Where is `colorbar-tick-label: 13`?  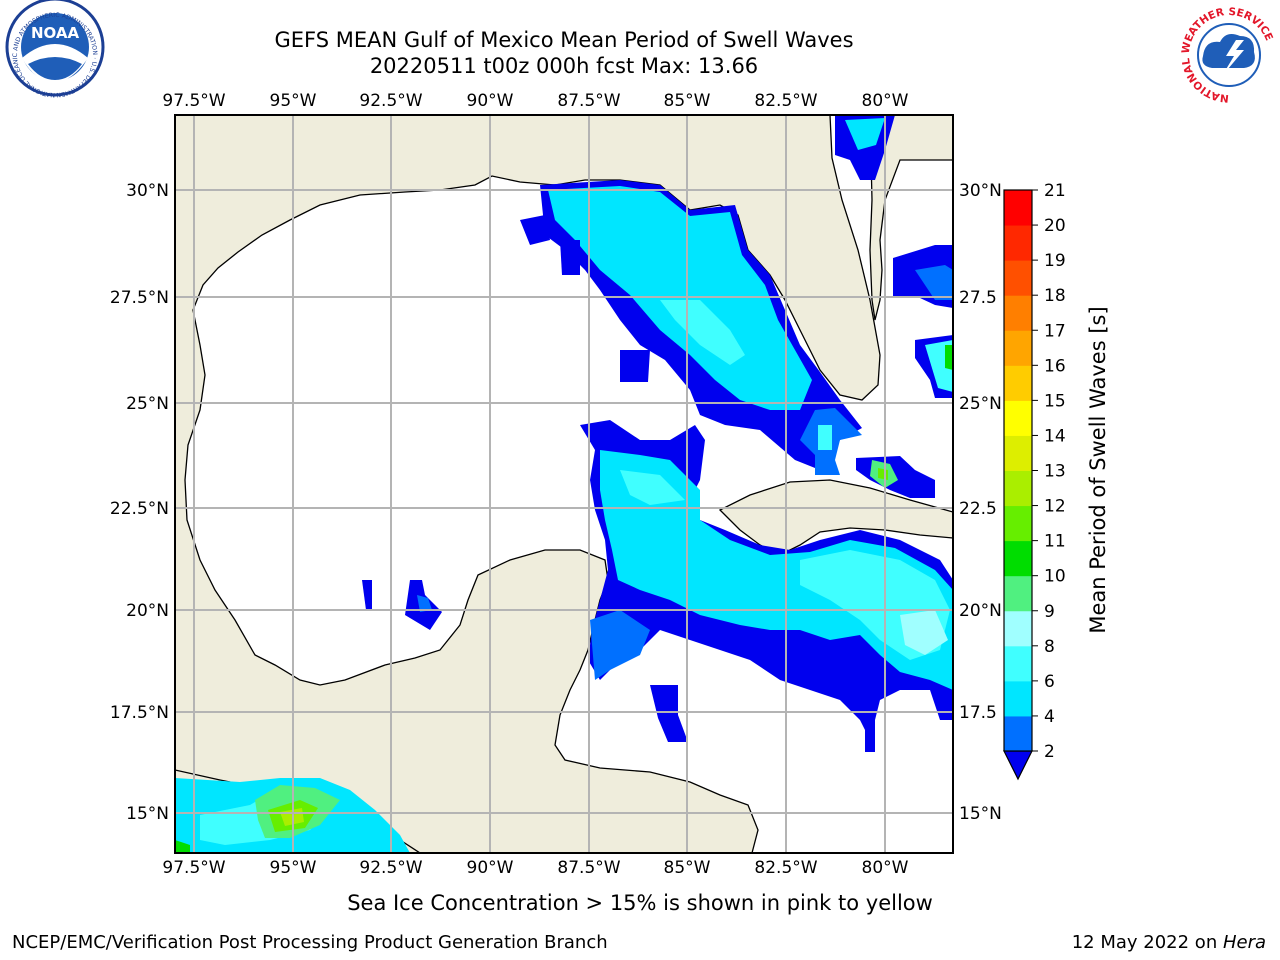
colorbar-tick-label: 13 is located at coordinates (1055, 472).